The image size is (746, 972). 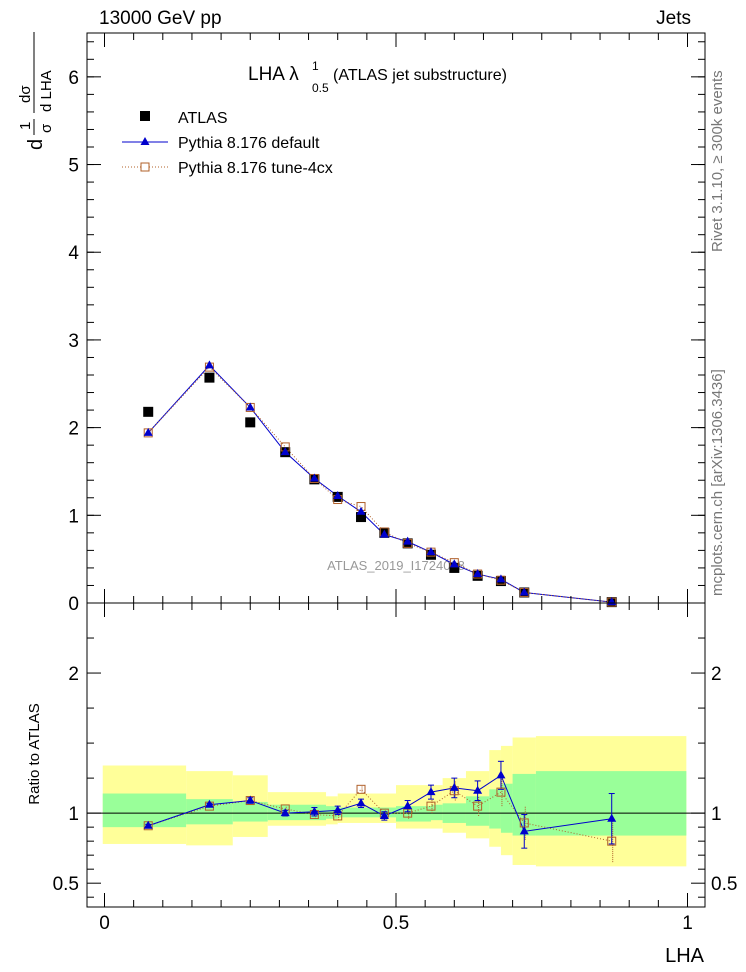 What do you see at coordinates (46, 91) in the screenshot?
I see `ylabel-dlha: d LHA` at bounding box center [46, 91].